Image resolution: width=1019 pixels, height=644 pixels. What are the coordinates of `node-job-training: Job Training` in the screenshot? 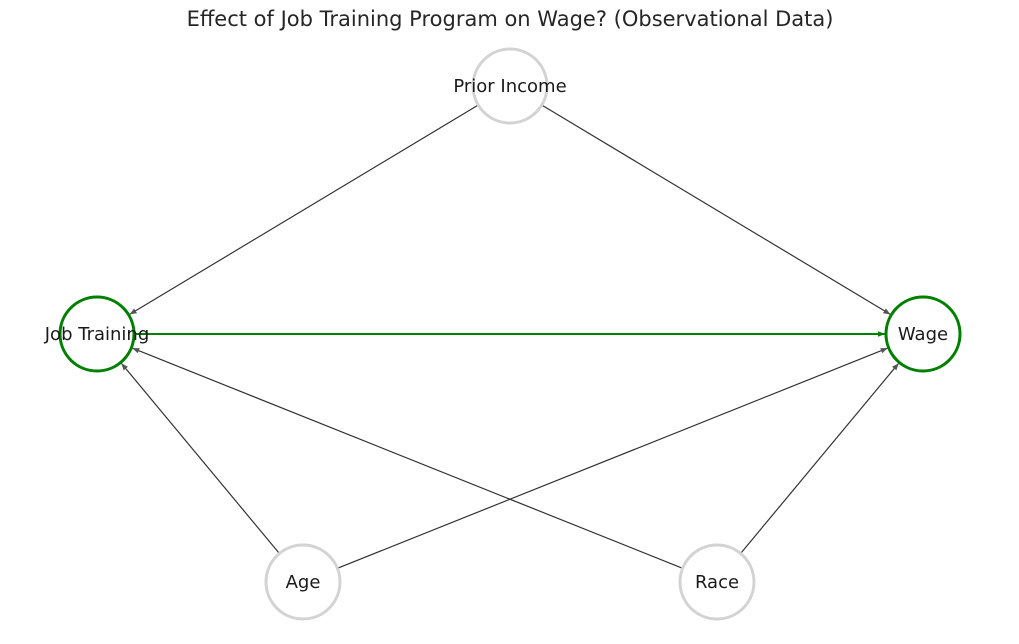 It's located at (97, 334).